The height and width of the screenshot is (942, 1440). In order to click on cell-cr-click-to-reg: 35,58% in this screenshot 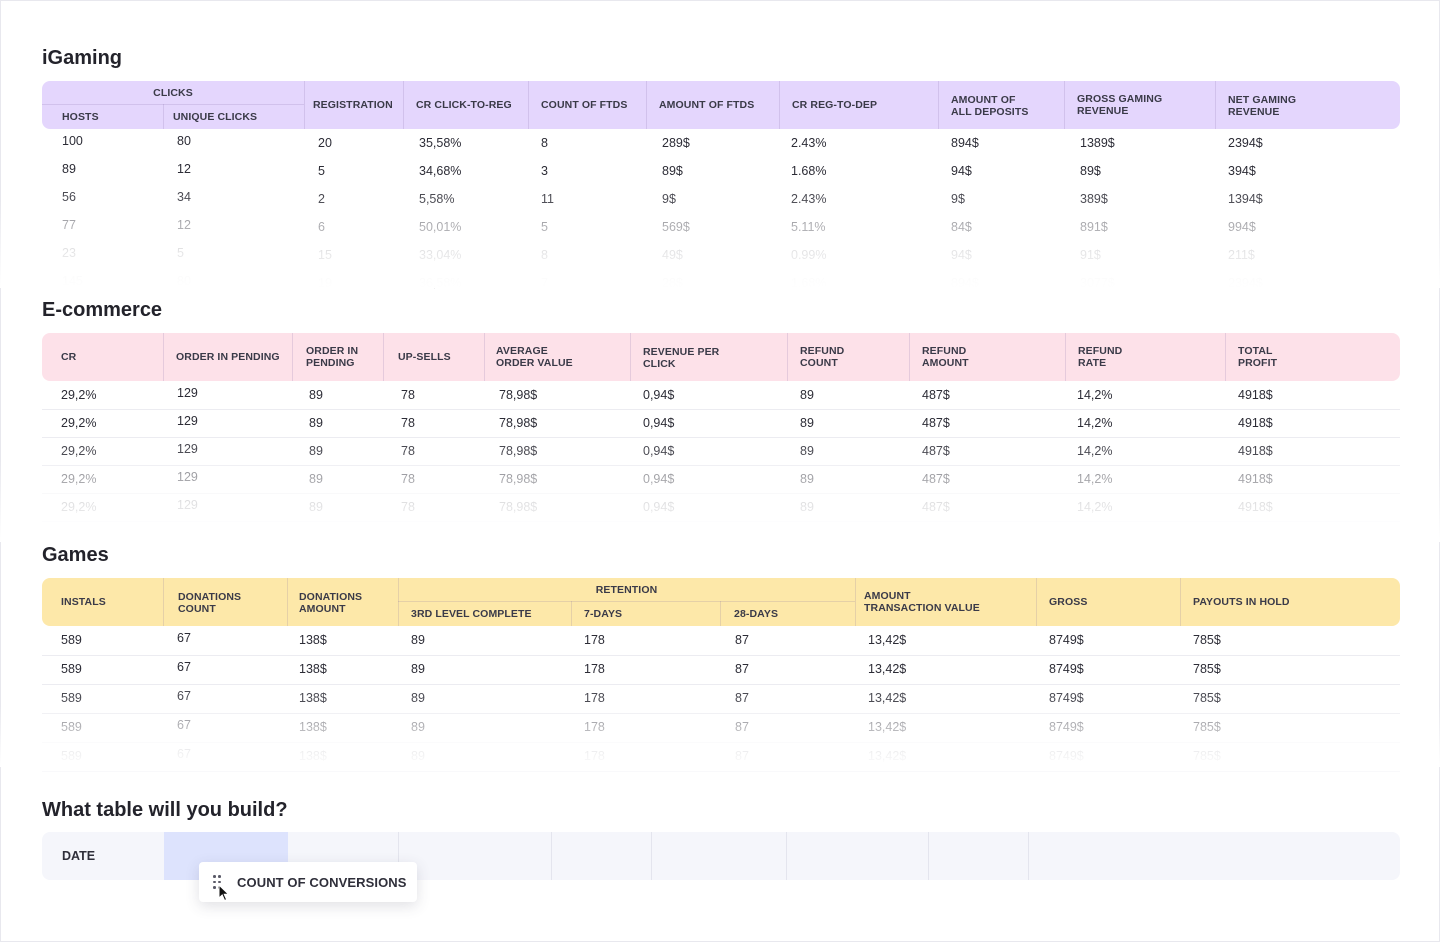, I will do `click(440, 143)`.